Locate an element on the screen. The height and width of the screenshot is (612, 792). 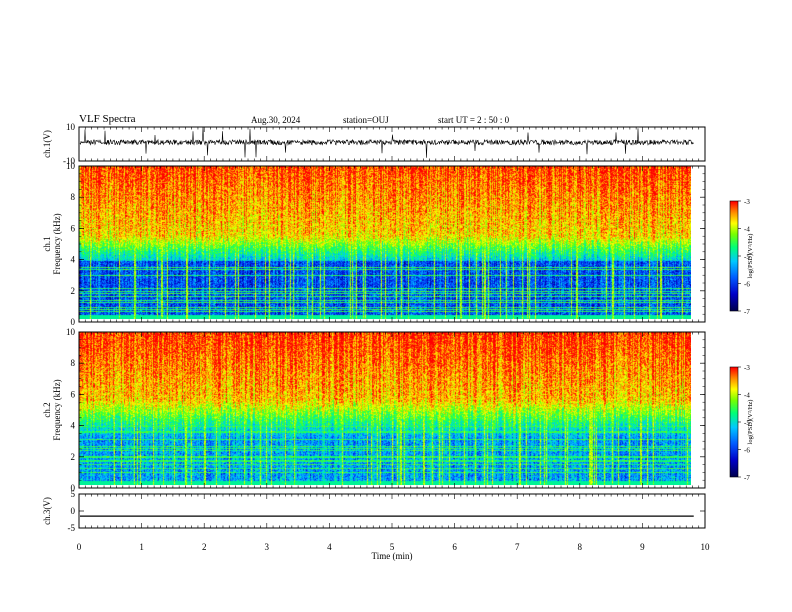
y-axis-label: ch.3(V) is located at coordinates (47, 511).